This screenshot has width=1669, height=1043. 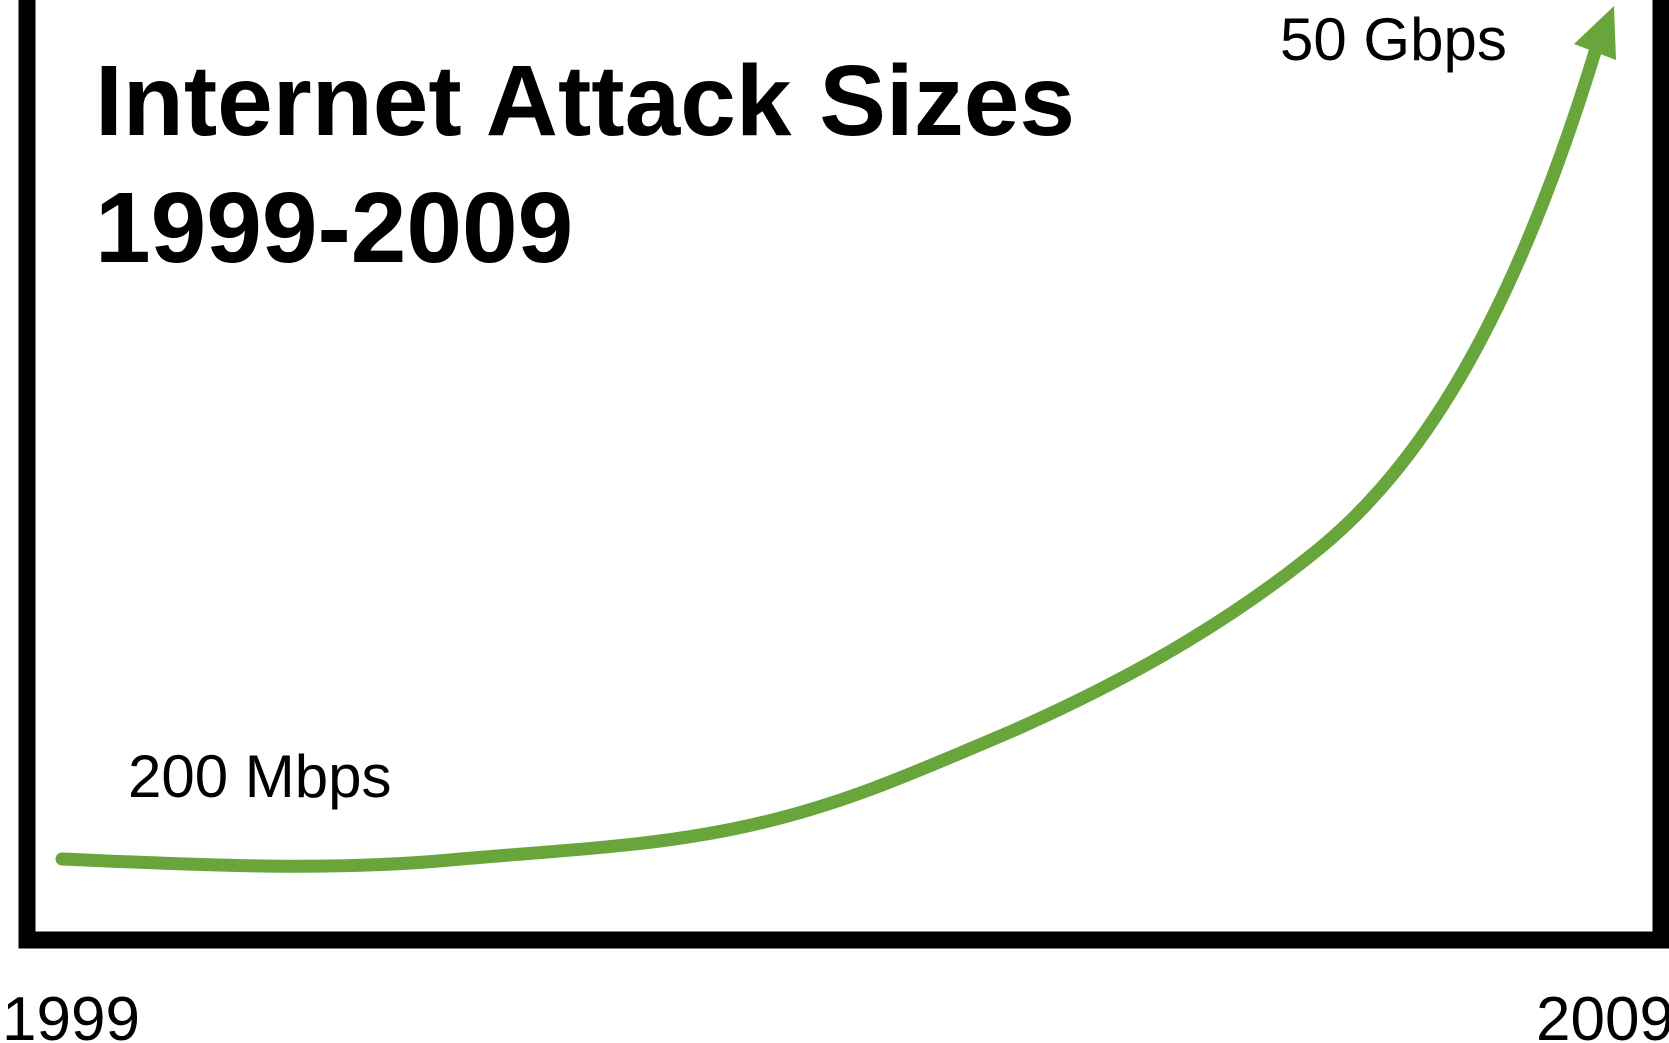 I want to click on chart-title-line-1: Internet Attack Sizes, so click(x=585, y=101).